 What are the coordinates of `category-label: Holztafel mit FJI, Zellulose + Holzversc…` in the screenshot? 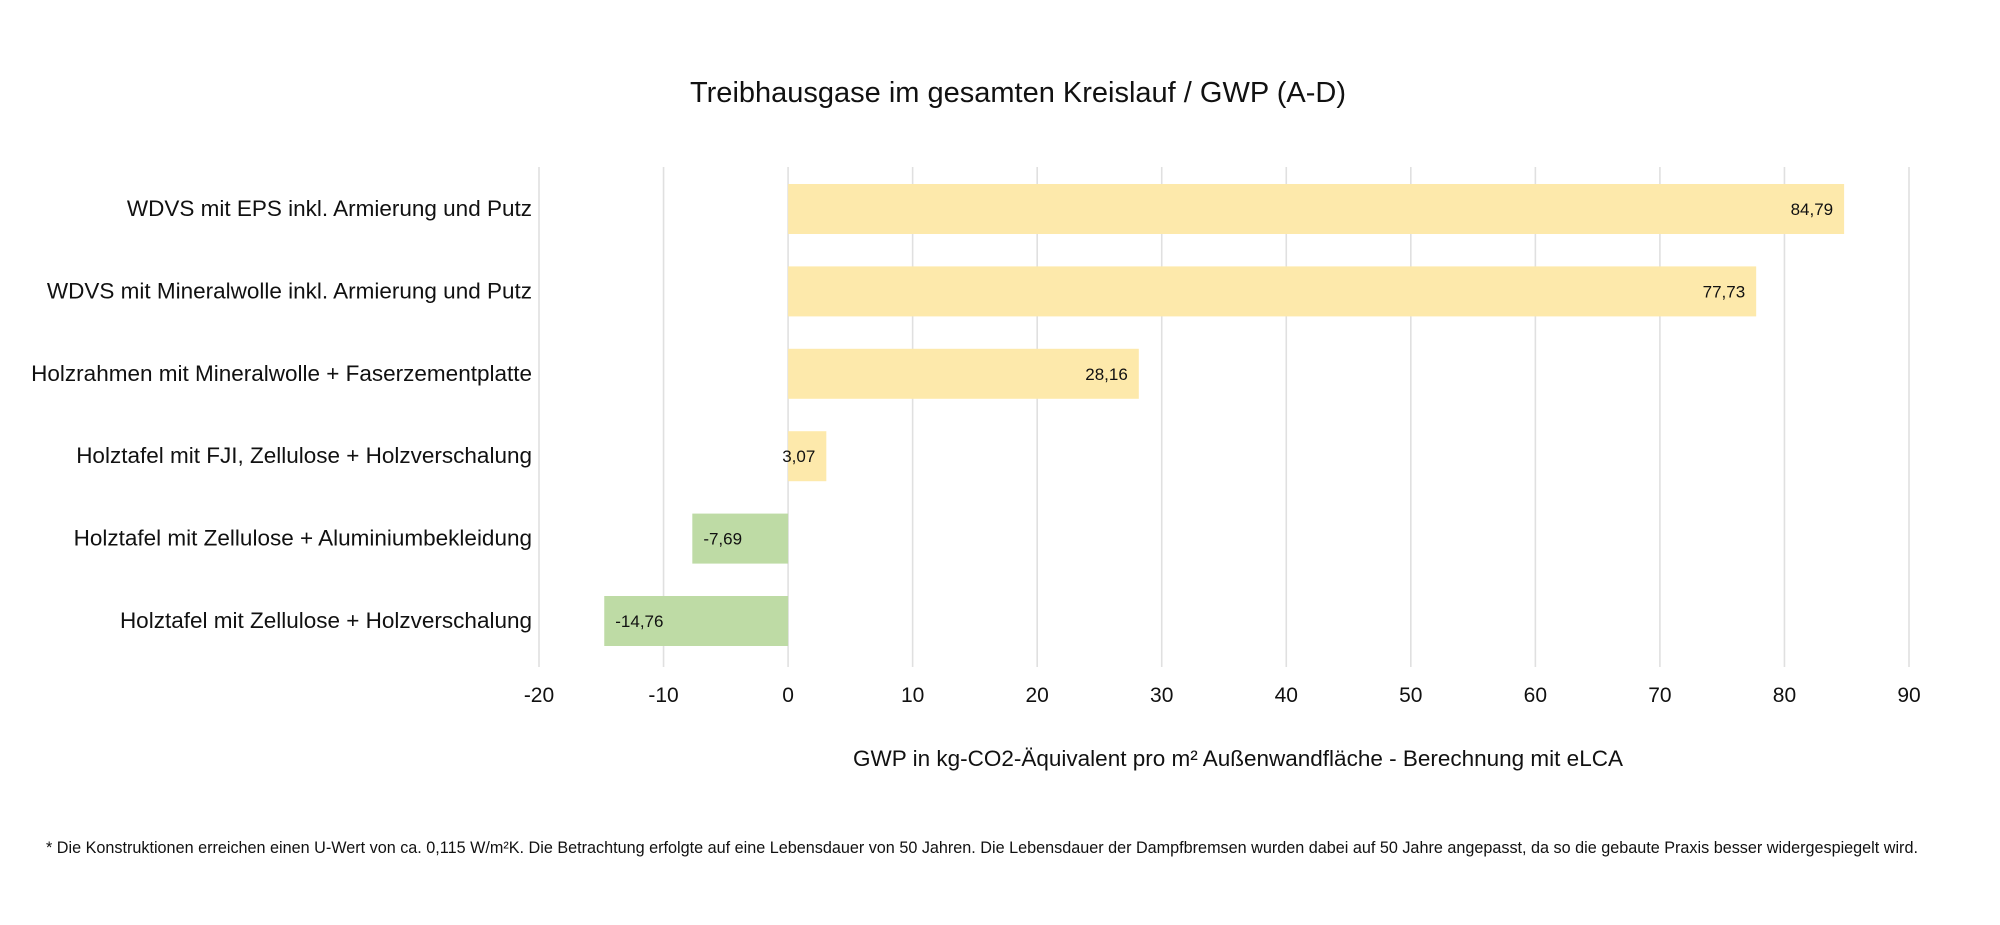 It's located at (304, 455).